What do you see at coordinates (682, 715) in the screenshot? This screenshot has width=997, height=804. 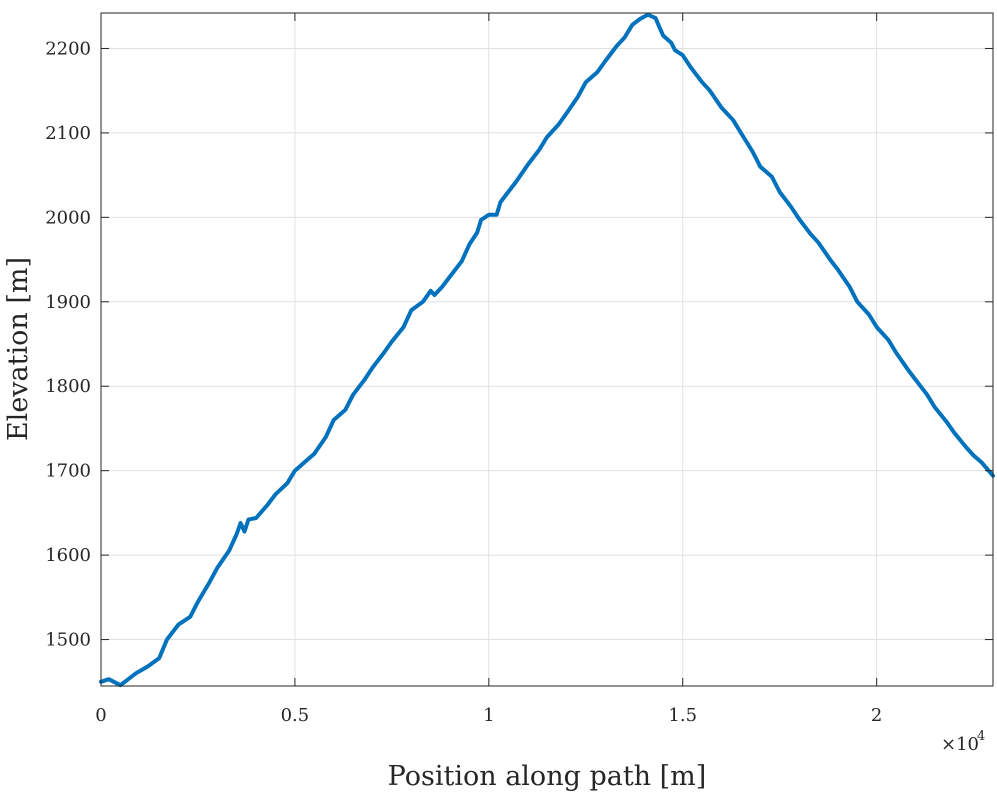 I see `x-tick-label: 1.5` at bounding box center [682, 715].